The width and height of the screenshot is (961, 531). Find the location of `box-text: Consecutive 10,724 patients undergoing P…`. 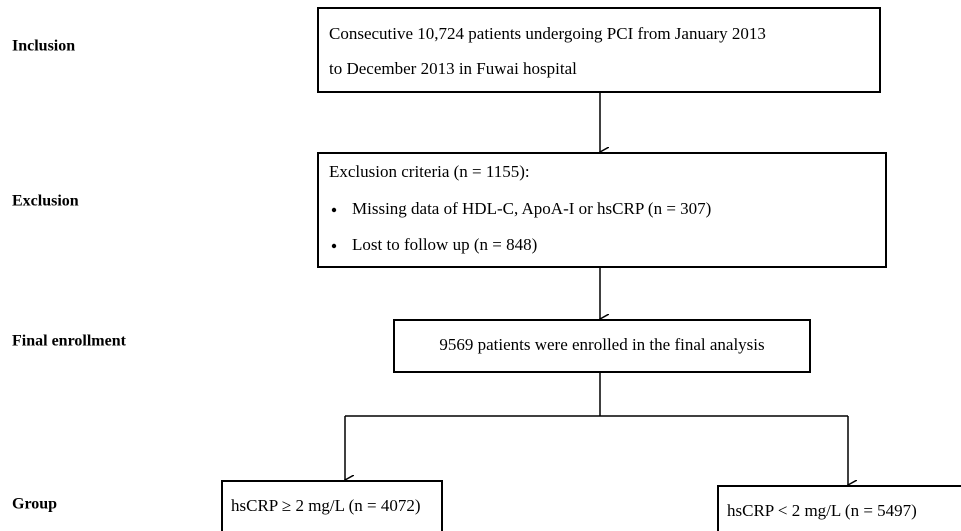

box-text: Consecutive 10,724 patients undergoing P… is located at coordinates (547, 33).